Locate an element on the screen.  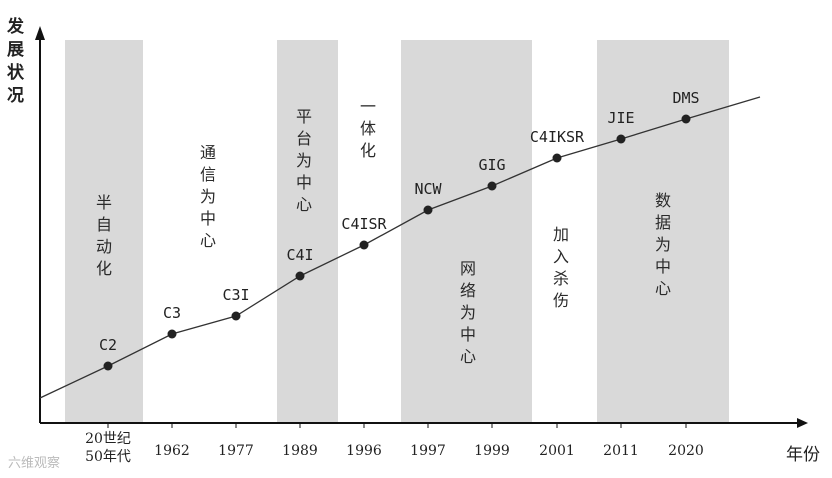
point-label: C3I is located at coordinates (236, 295).